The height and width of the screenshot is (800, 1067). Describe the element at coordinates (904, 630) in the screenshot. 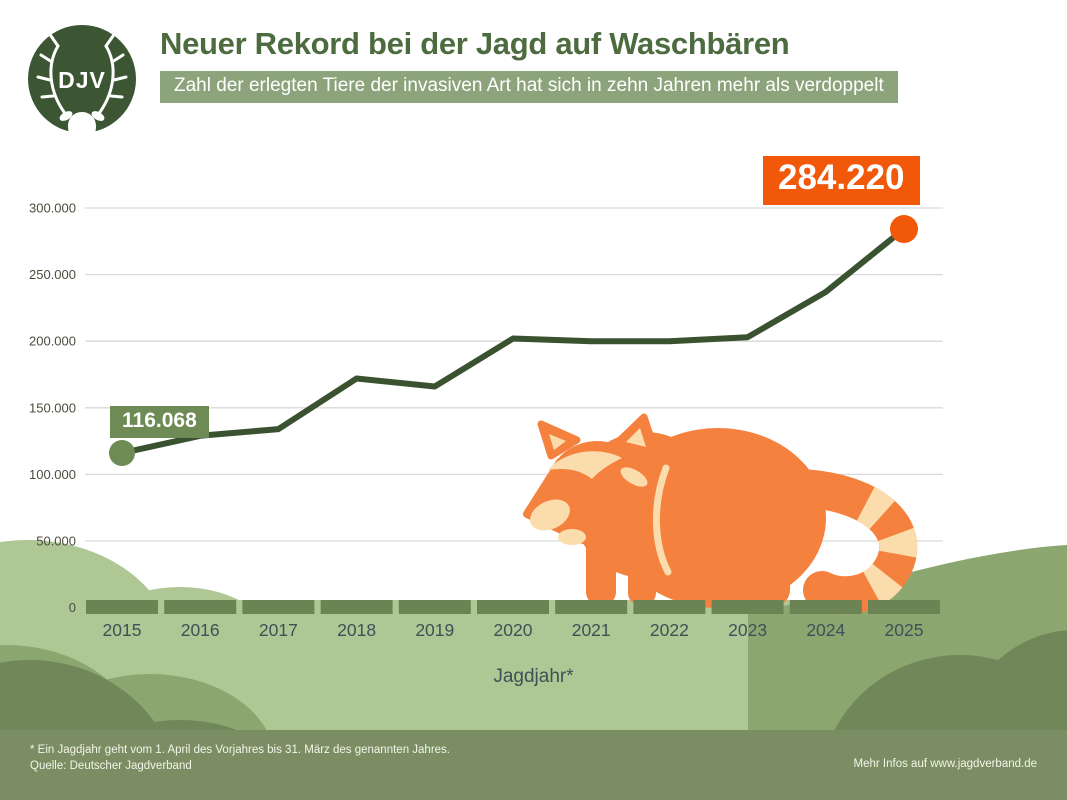

I see `year-label: 2025` at that location.